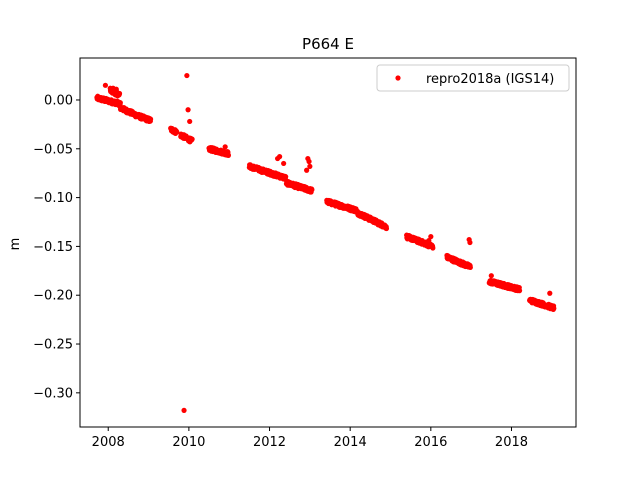 This screenshot has width=640, height=480. What do you see at coordinates (53, 149) in the screenshot?
I see `y-tick-label: −0.05` at bounding box center [53, 149].